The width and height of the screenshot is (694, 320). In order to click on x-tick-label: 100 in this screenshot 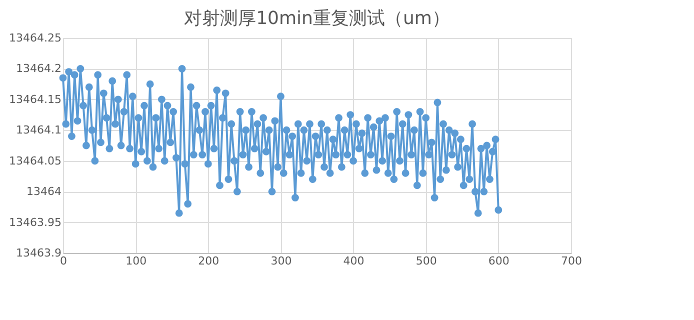, I will do `click(136, 261)`.